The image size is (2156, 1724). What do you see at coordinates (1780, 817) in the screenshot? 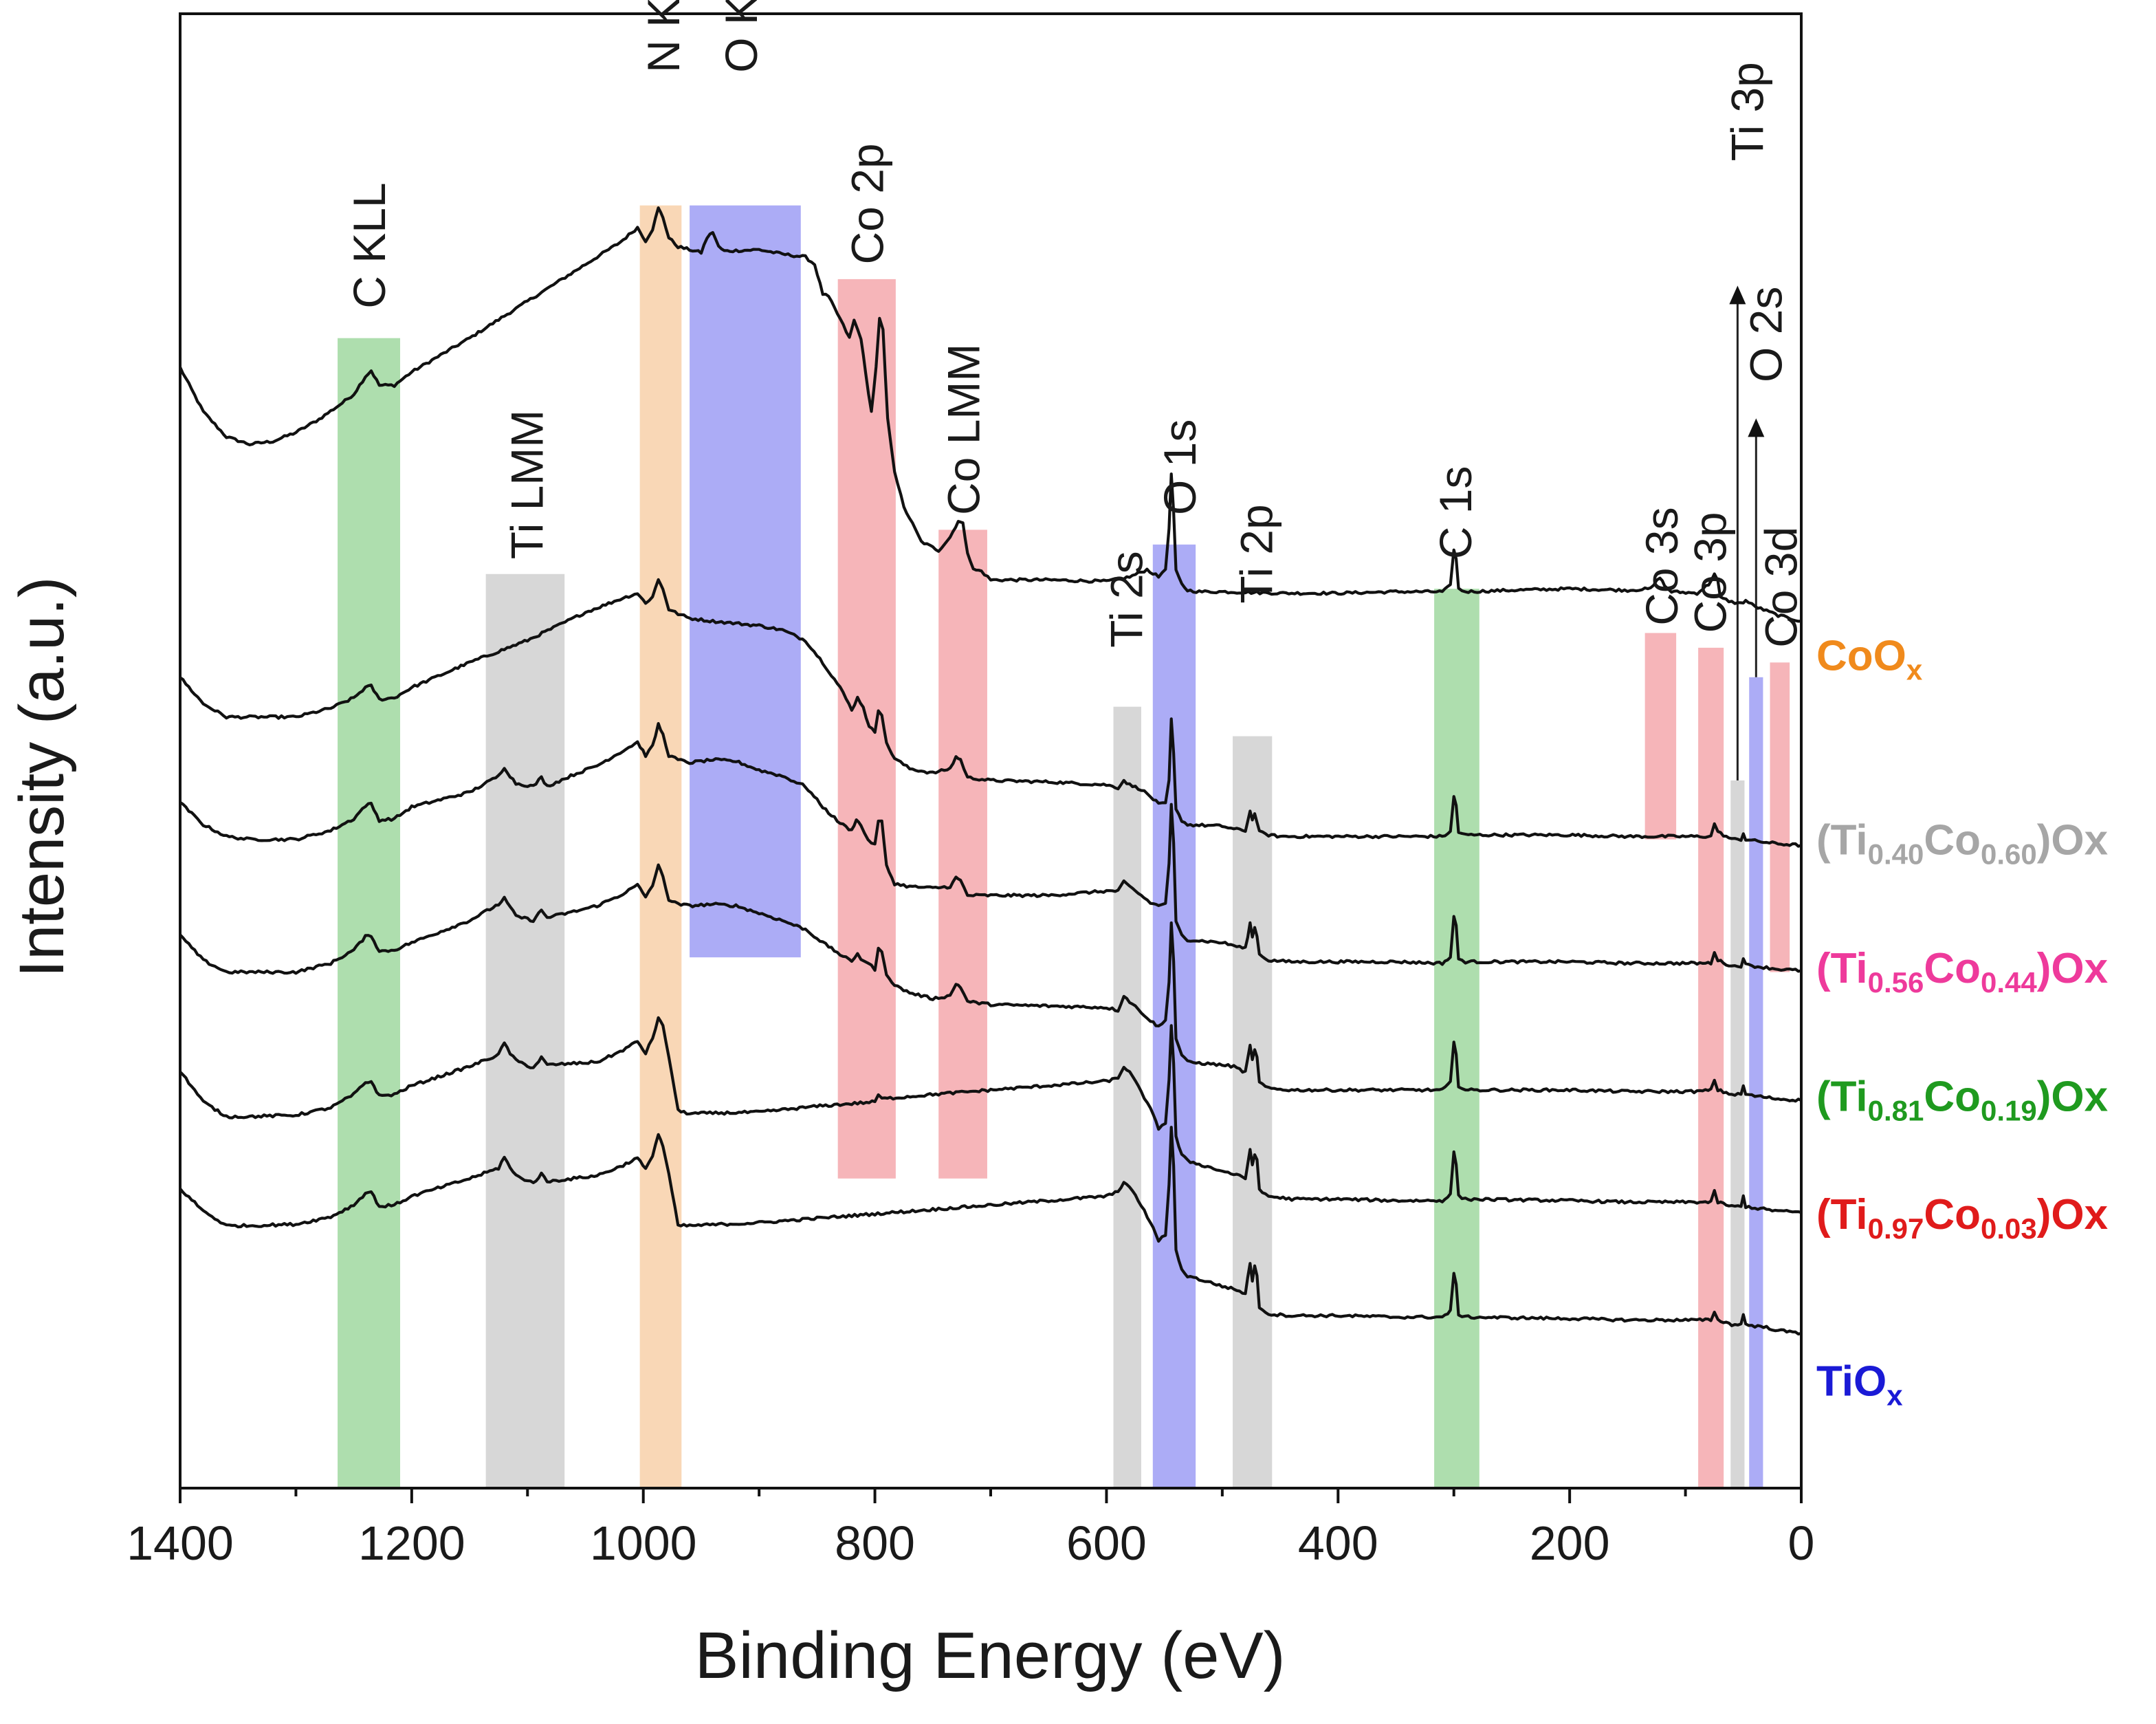
I see `region-co-3d` at bounding box center [1780, 817].